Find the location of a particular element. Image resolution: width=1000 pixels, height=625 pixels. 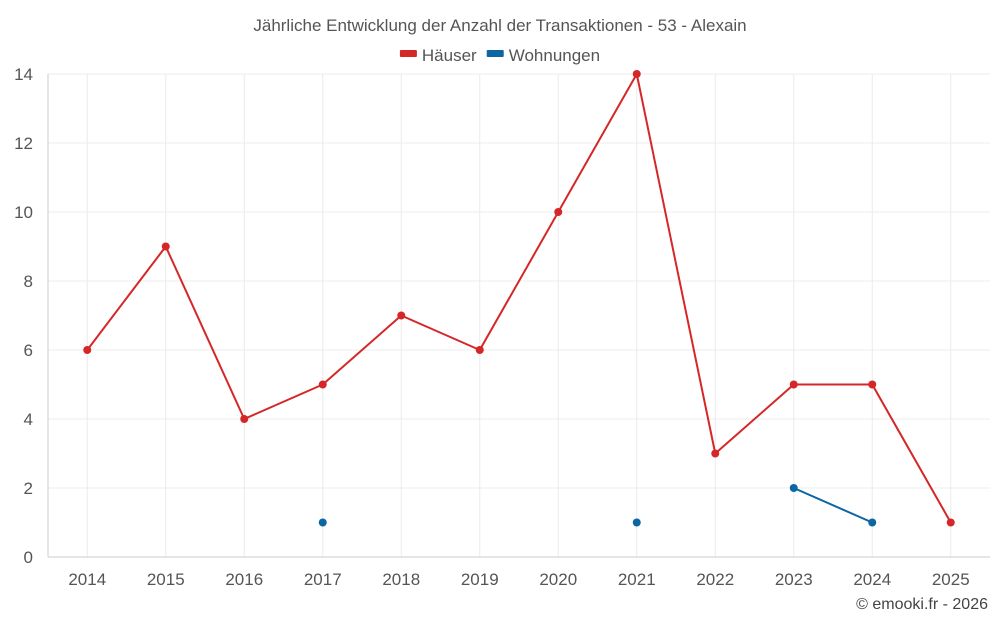

x-tick-label: 2016 is located at coordinates (244, 579).